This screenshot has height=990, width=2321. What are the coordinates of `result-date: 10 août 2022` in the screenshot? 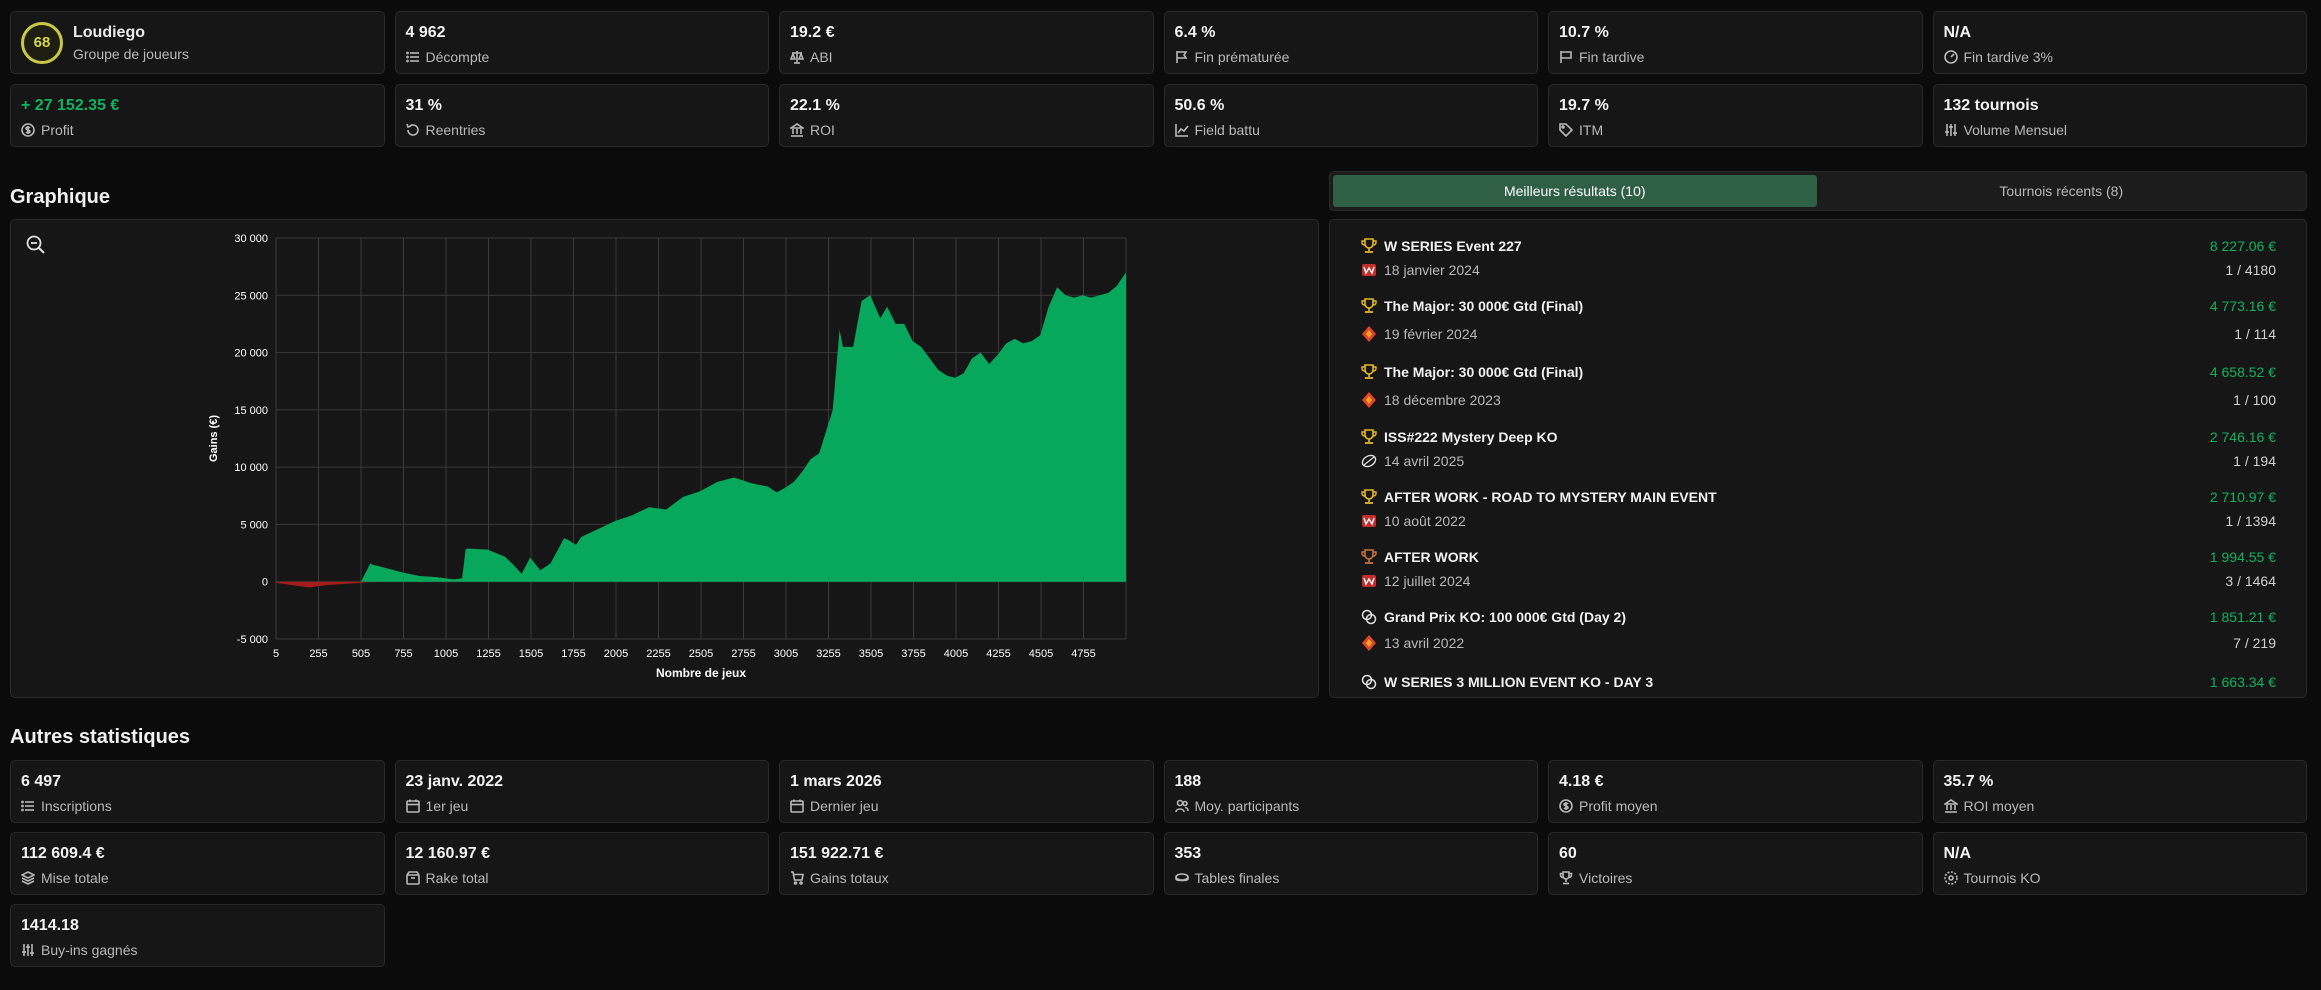 It's located at (1425, 521).